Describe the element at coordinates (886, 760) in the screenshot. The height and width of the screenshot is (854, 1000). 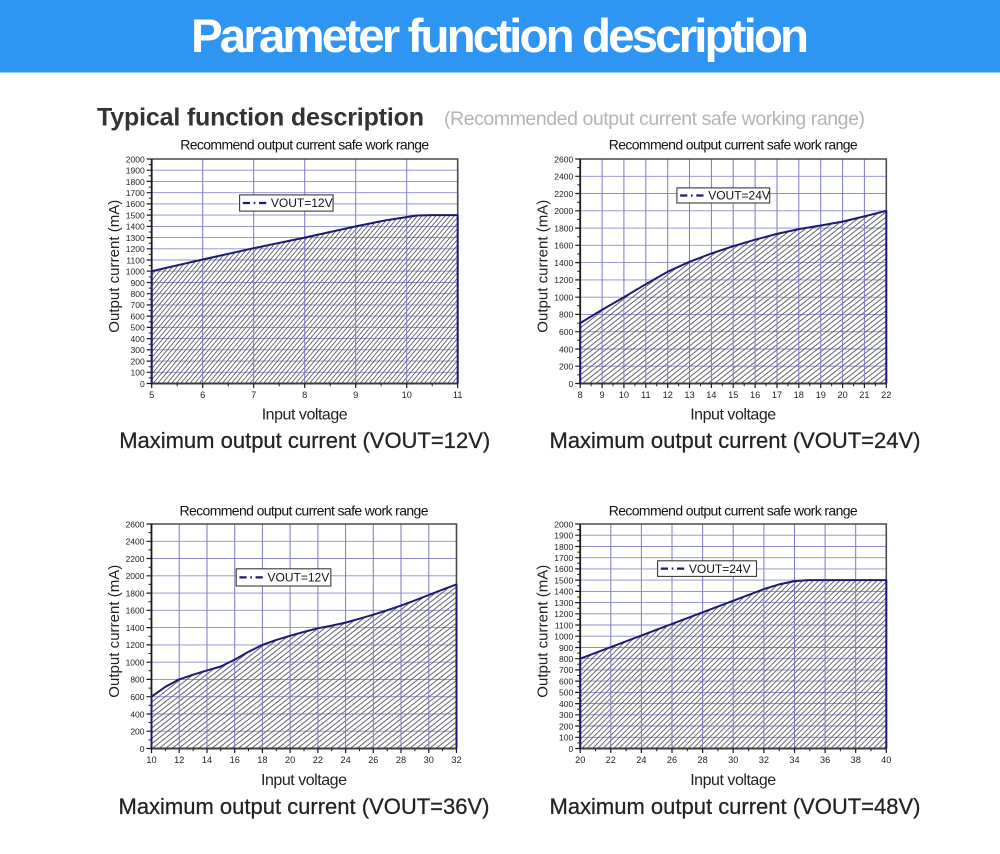
I see `svg-text: 40` at that location.